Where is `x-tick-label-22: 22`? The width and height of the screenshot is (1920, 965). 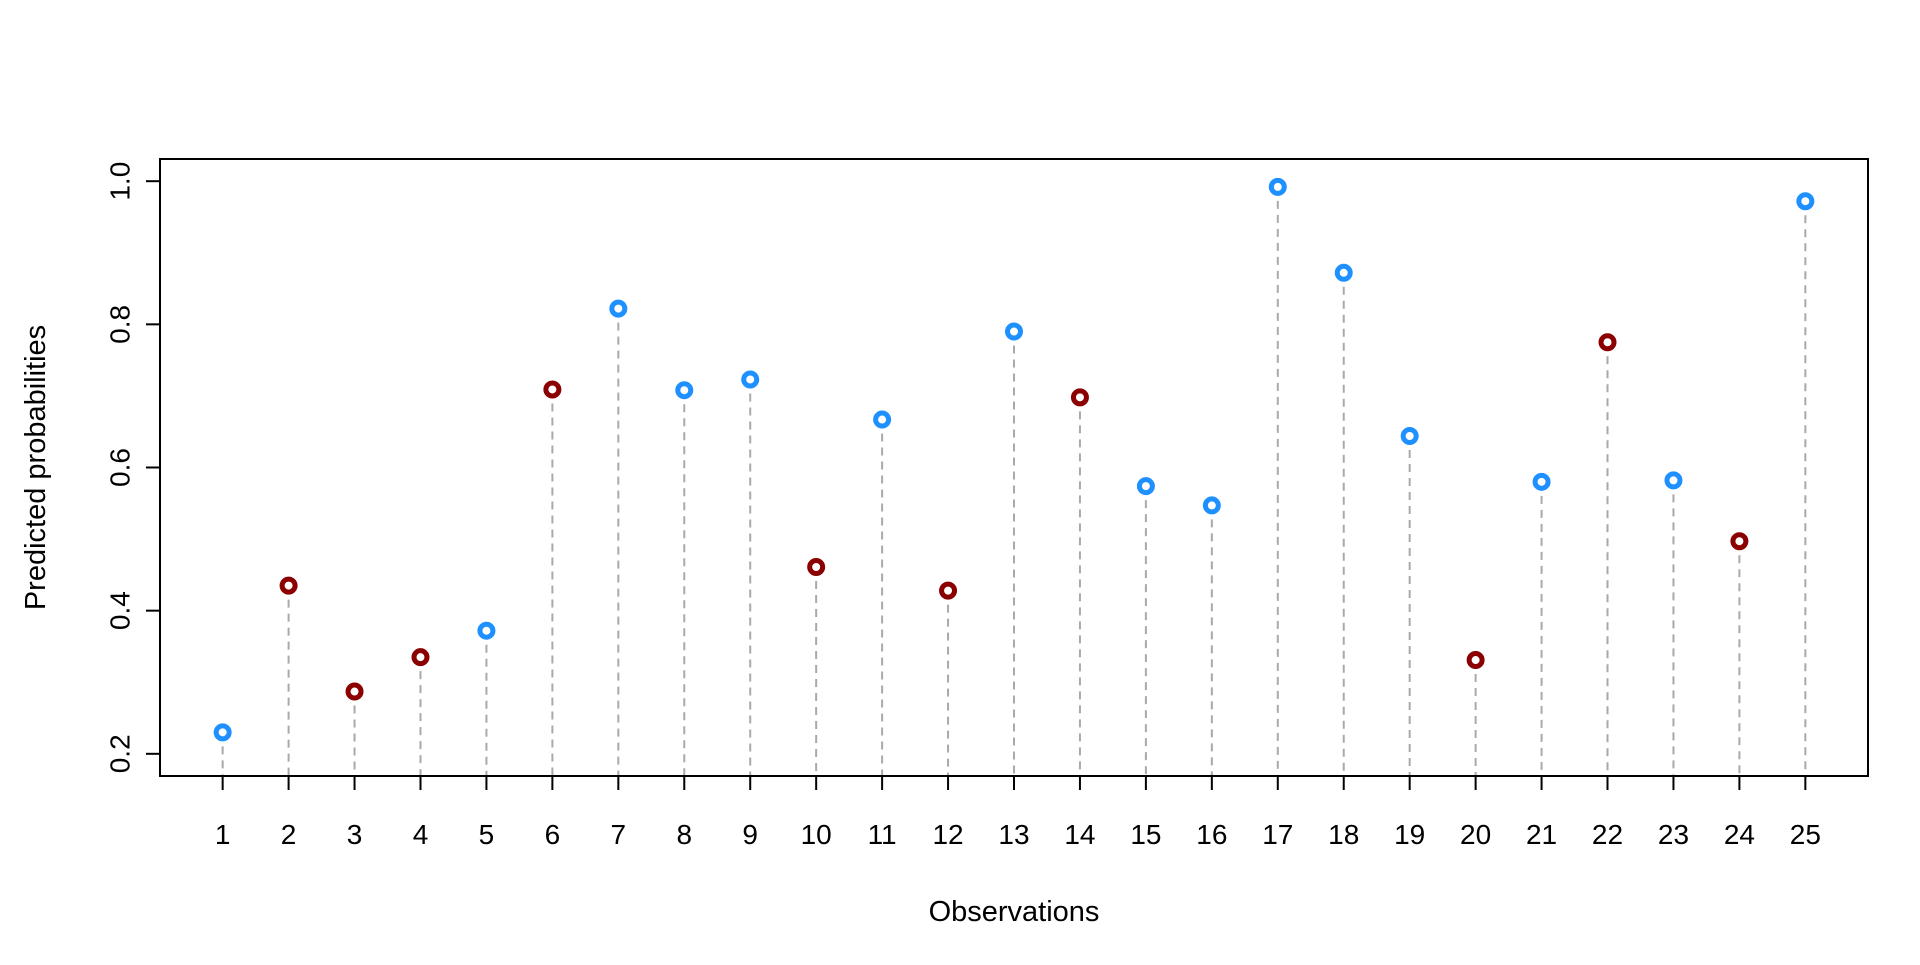
x-tick-label-22: 22 is located at coordinates (1607, 834).